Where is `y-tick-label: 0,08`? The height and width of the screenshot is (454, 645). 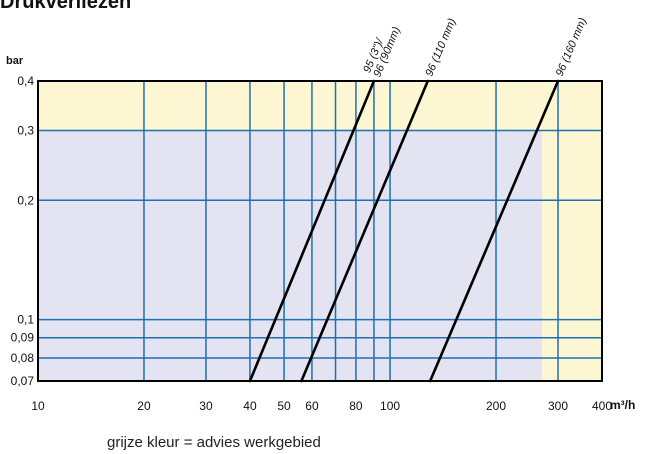 y-tick-label: 0,08 is located at coordinates (23, 358).